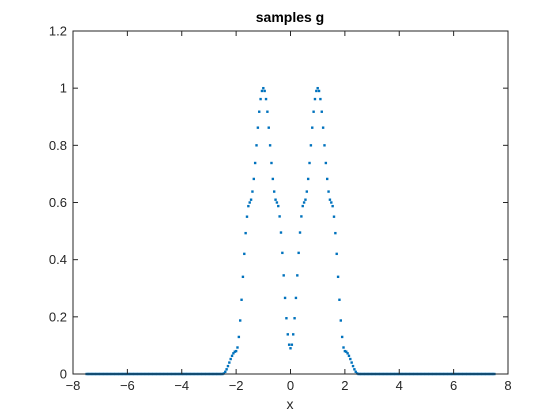 This screenshot has width=560, height=420. What do you see at coordinates (73, 385) in the screenshot?
I see `x-tick-label: −8` at bounding box center [73, 385].